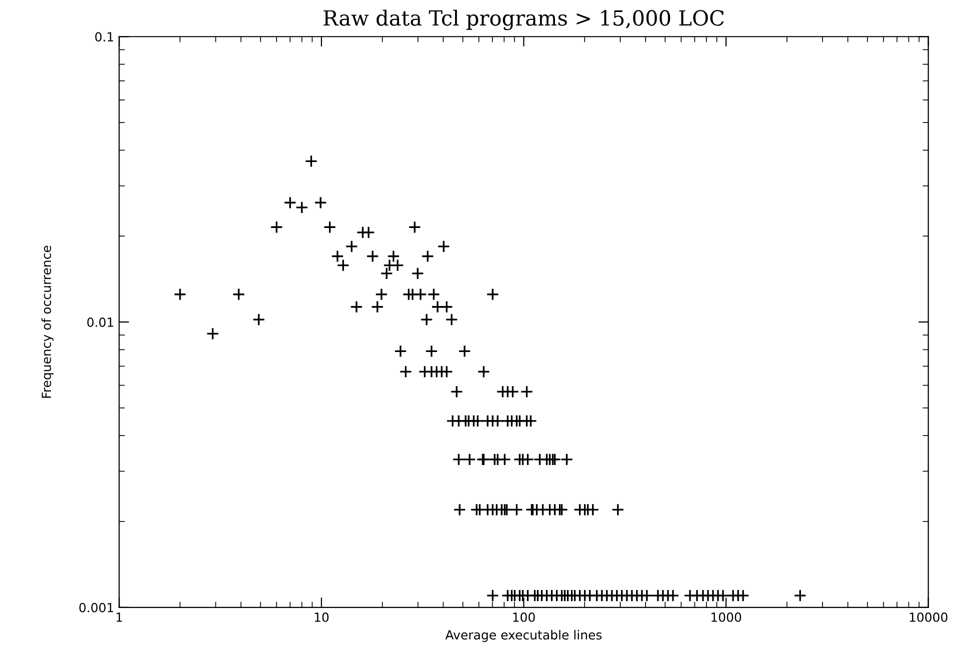 The image size is (961, 666). What do you see at coordinates (100, 322) in the screenshot?
I see `y-tick-label: 0.01` at bounding box center [100, 322].